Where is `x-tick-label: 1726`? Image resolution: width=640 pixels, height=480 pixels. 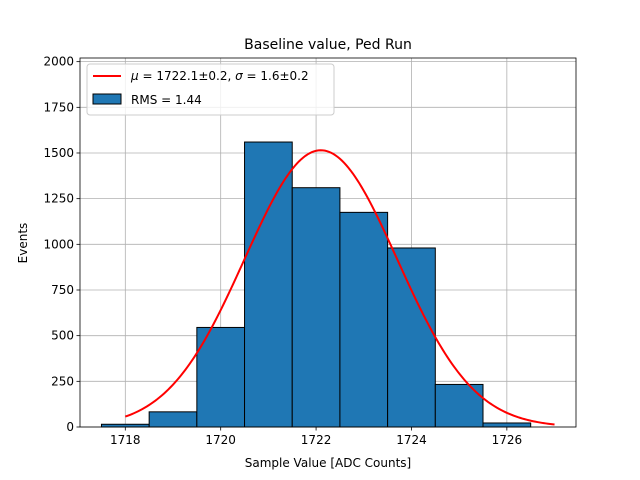
x-tick-label: 1726 is located at coordinates (507, 440).